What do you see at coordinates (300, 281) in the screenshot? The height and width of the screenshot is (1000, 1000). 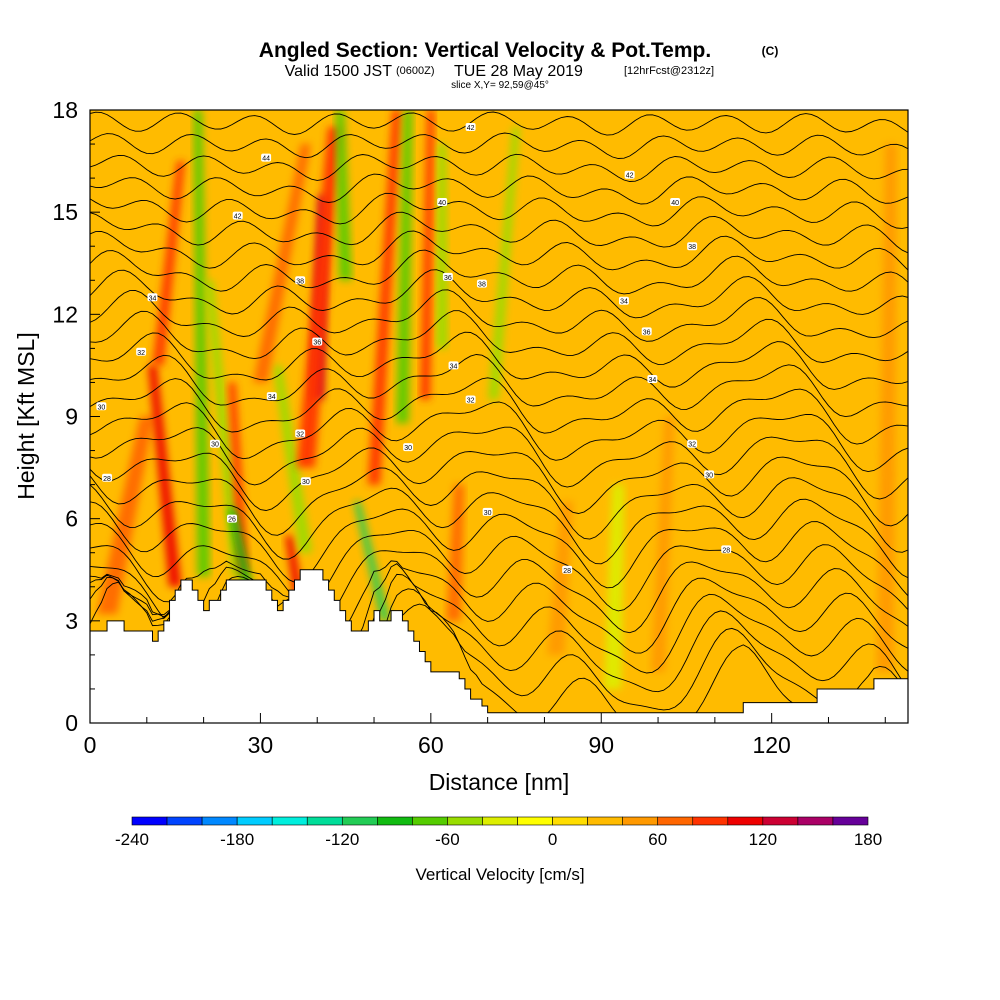 I see `isentrope-label: 38` at bounding box center [300, 281].